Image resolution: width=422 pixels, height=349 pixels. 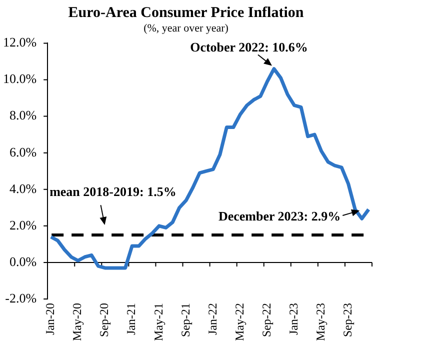 What do you see at coordinates (186, 28) in the screenshot?
I see `chart-subtitle: (%, year over year)` at bounding box center [186, 28].